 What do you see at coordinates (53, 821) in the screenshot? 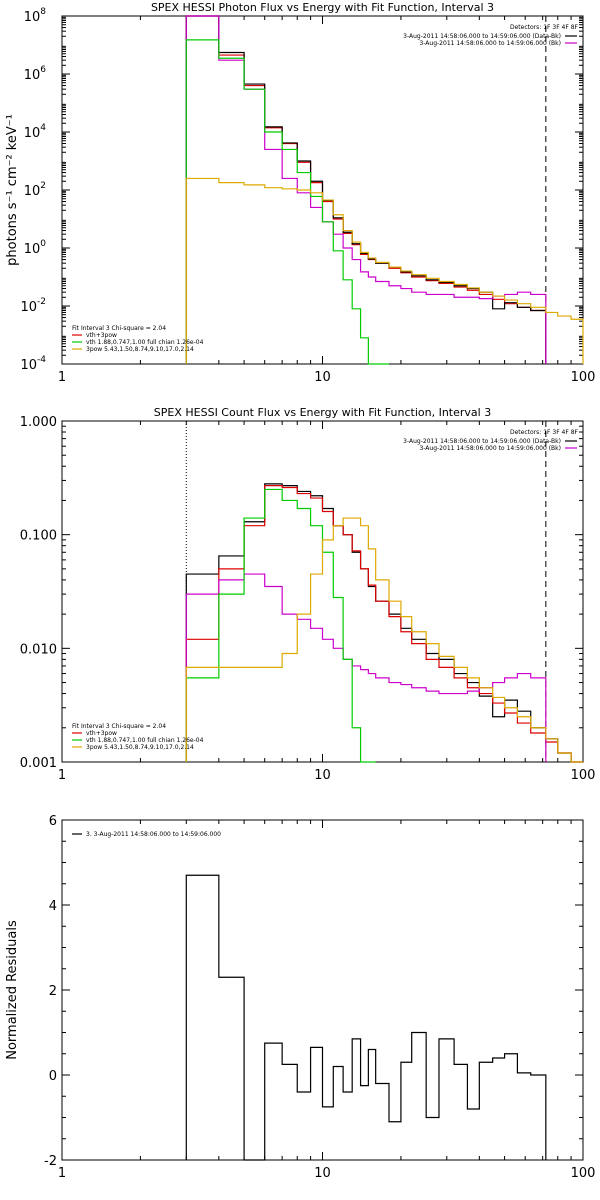
I see `y-tick-label: 6` at bounding box center [53, 821].